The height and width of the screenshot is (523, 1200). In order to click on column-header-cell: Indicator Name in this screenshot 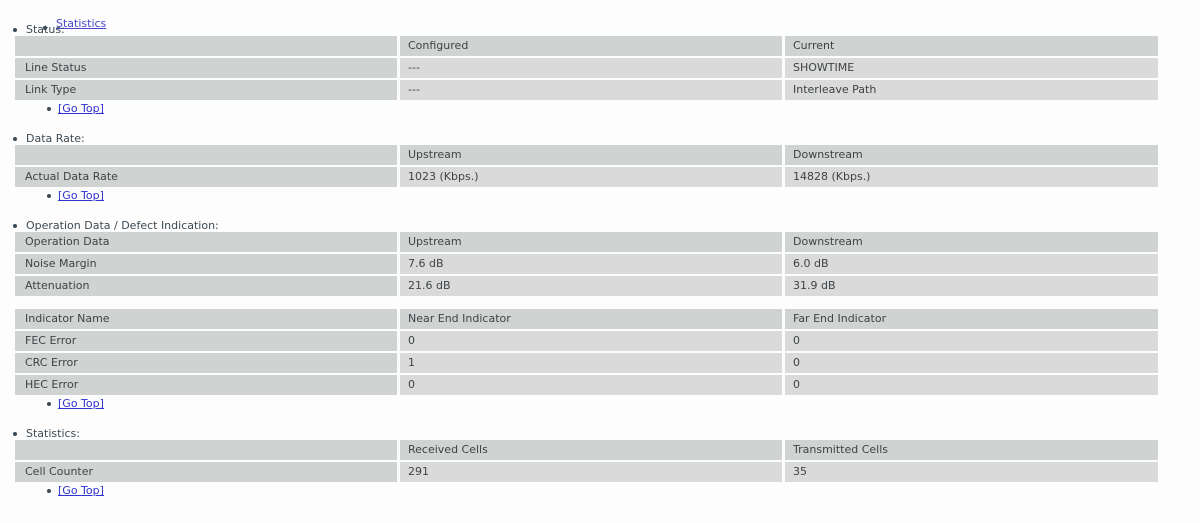, I will do `click(206, 319)`.